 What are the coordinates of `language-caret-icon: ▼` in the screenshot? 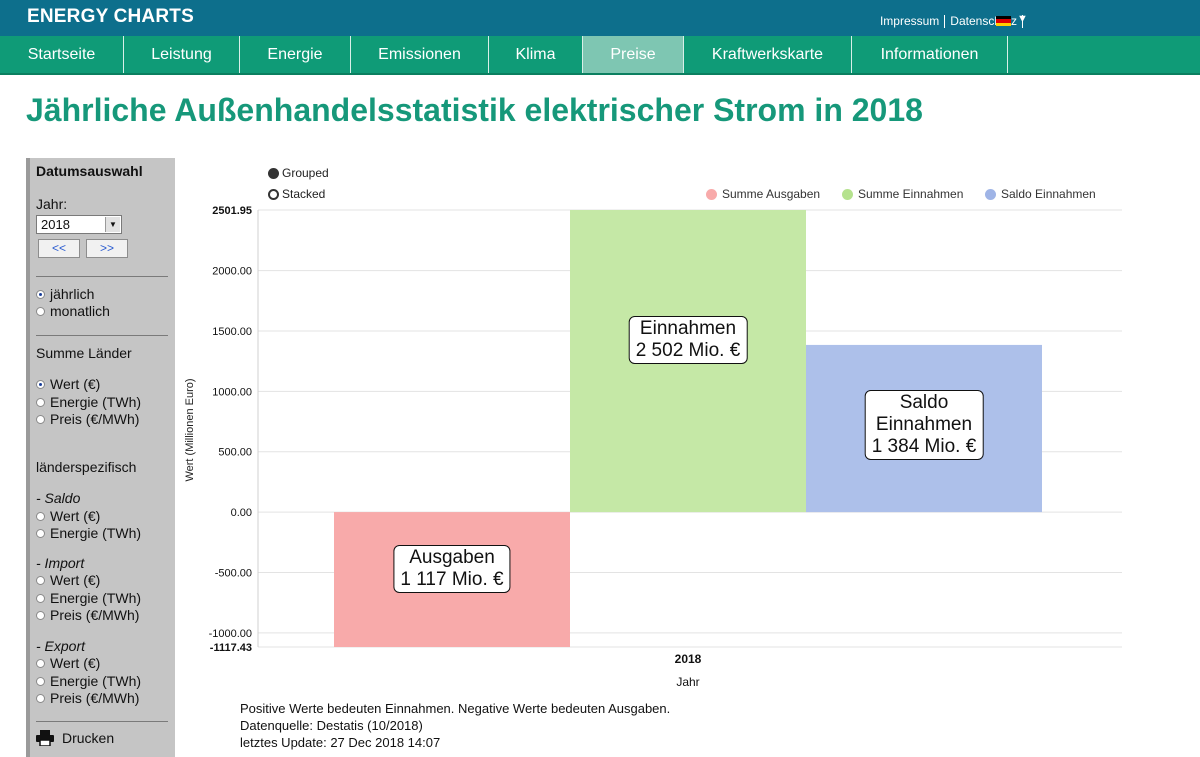 It's located at (1022, 19).